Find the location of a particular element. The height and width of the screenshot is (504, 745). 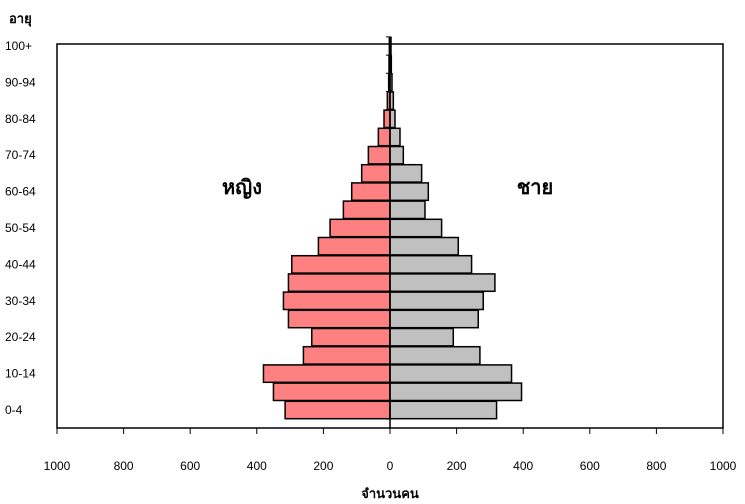

y-axis-title: อายุ is located at coordinates (20, 19).